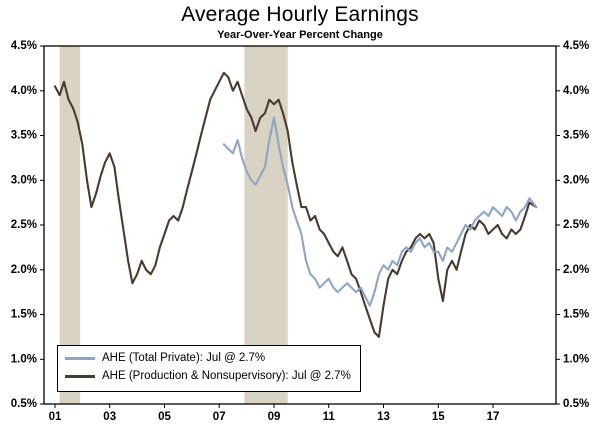 The image size is (600, 431). I want to click on y-tick-label-right: 4.5%, so click(576, 46).